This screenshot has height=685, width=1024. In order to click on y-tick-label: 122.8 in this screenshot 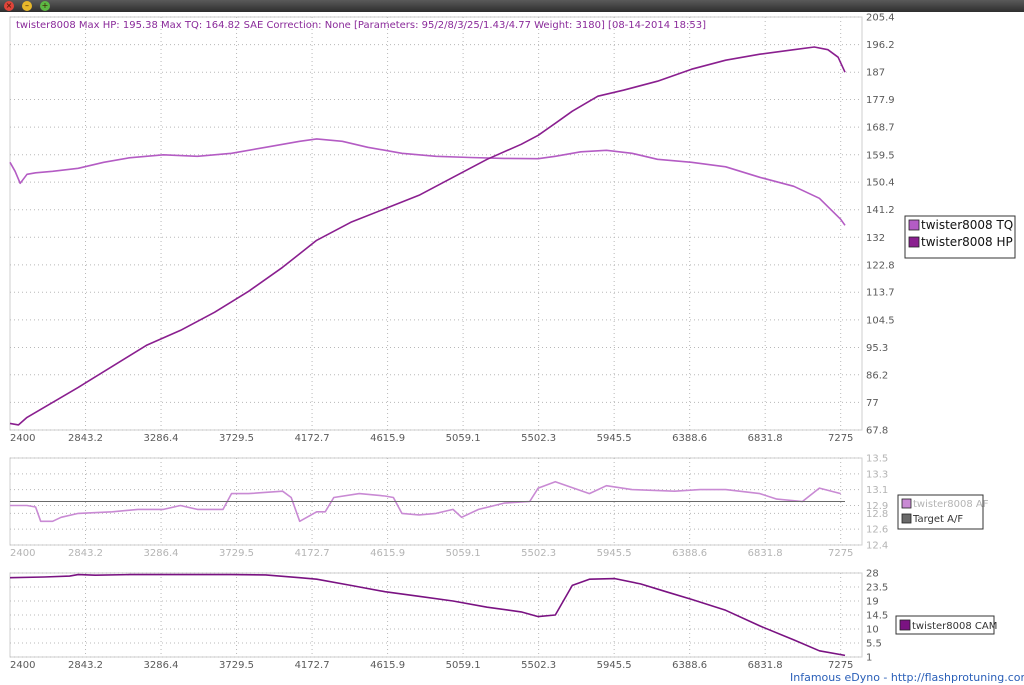, I will do `click(880, 265)`.